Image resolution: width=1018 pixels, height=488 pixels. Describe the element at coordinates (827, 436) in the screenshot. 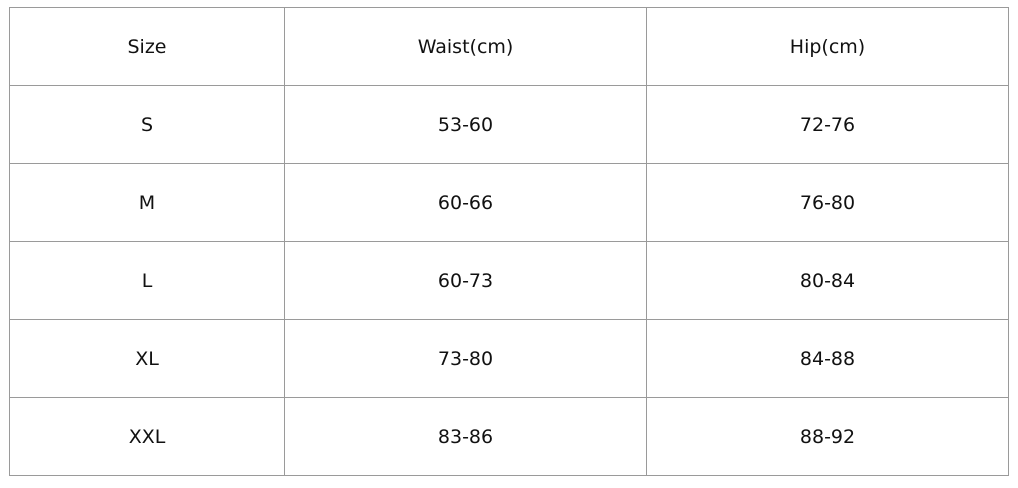

I see `cell-hip: 88-92` at that location.